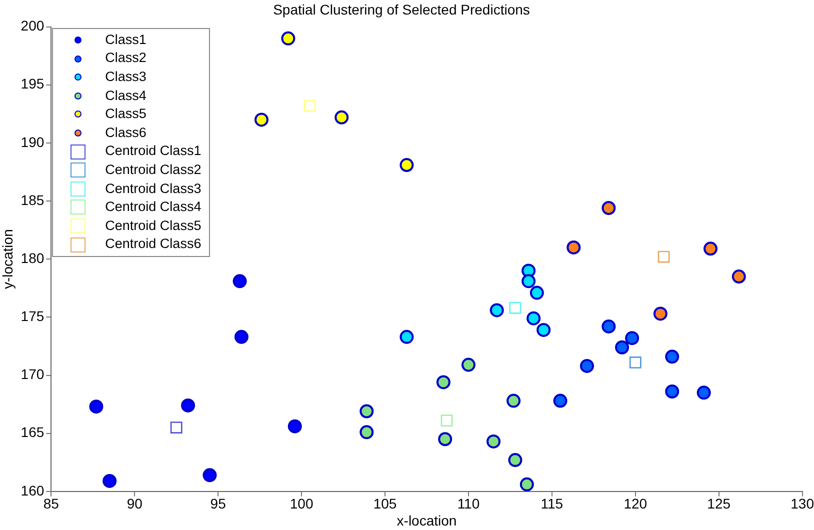 This screenshot has width=814, height=530. Describe the element at coordinates (125, 133) in the screenshot. I see `legend-label: Class6` at that location.